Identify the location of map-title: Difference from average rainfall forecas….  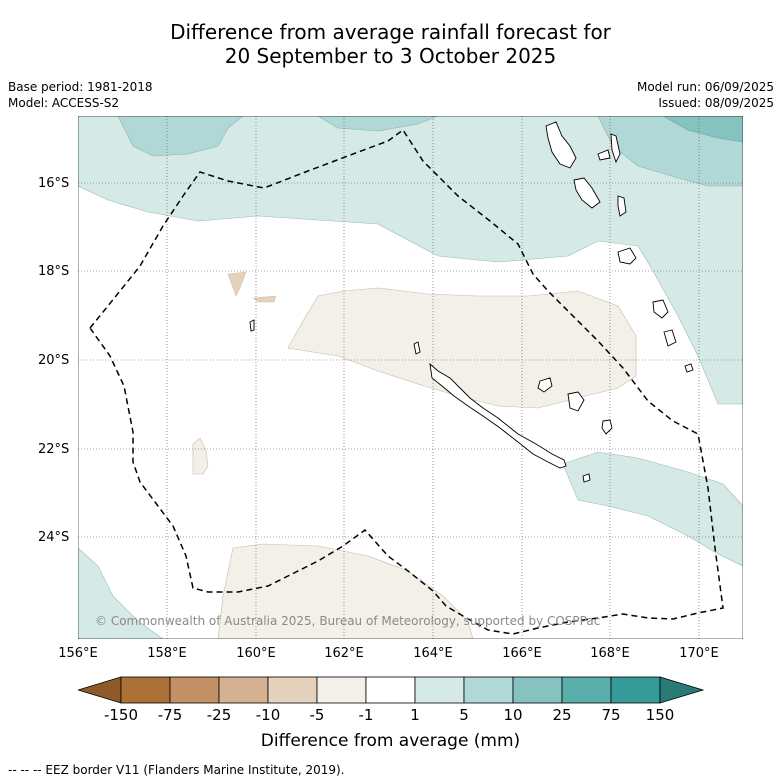
(390, 44).